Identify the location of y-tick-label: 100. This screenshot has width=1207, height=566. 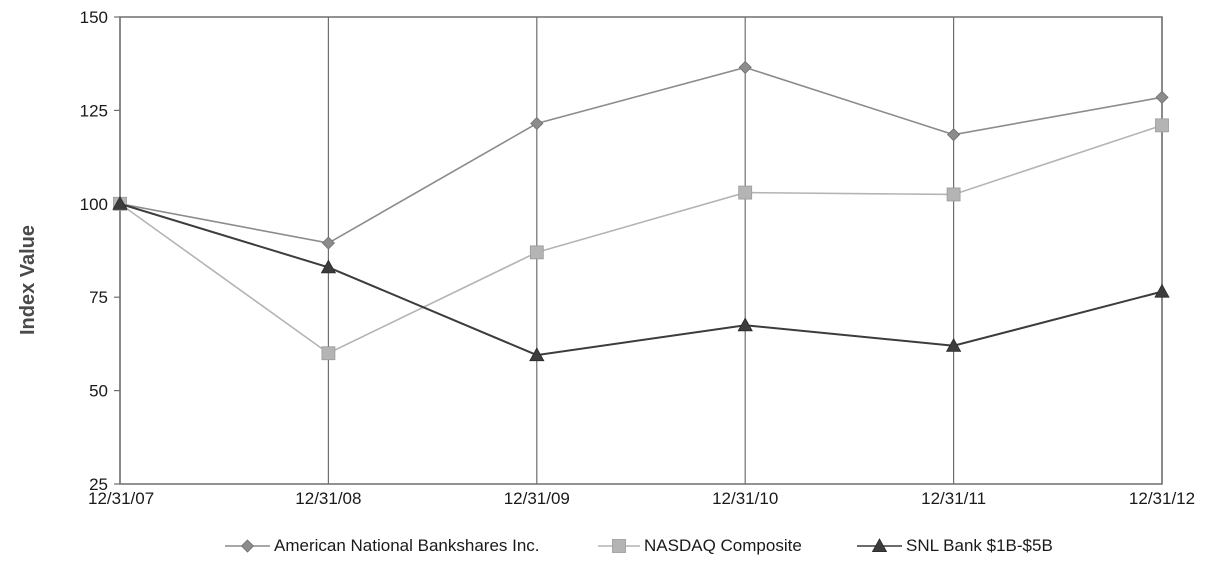
(94, 204).